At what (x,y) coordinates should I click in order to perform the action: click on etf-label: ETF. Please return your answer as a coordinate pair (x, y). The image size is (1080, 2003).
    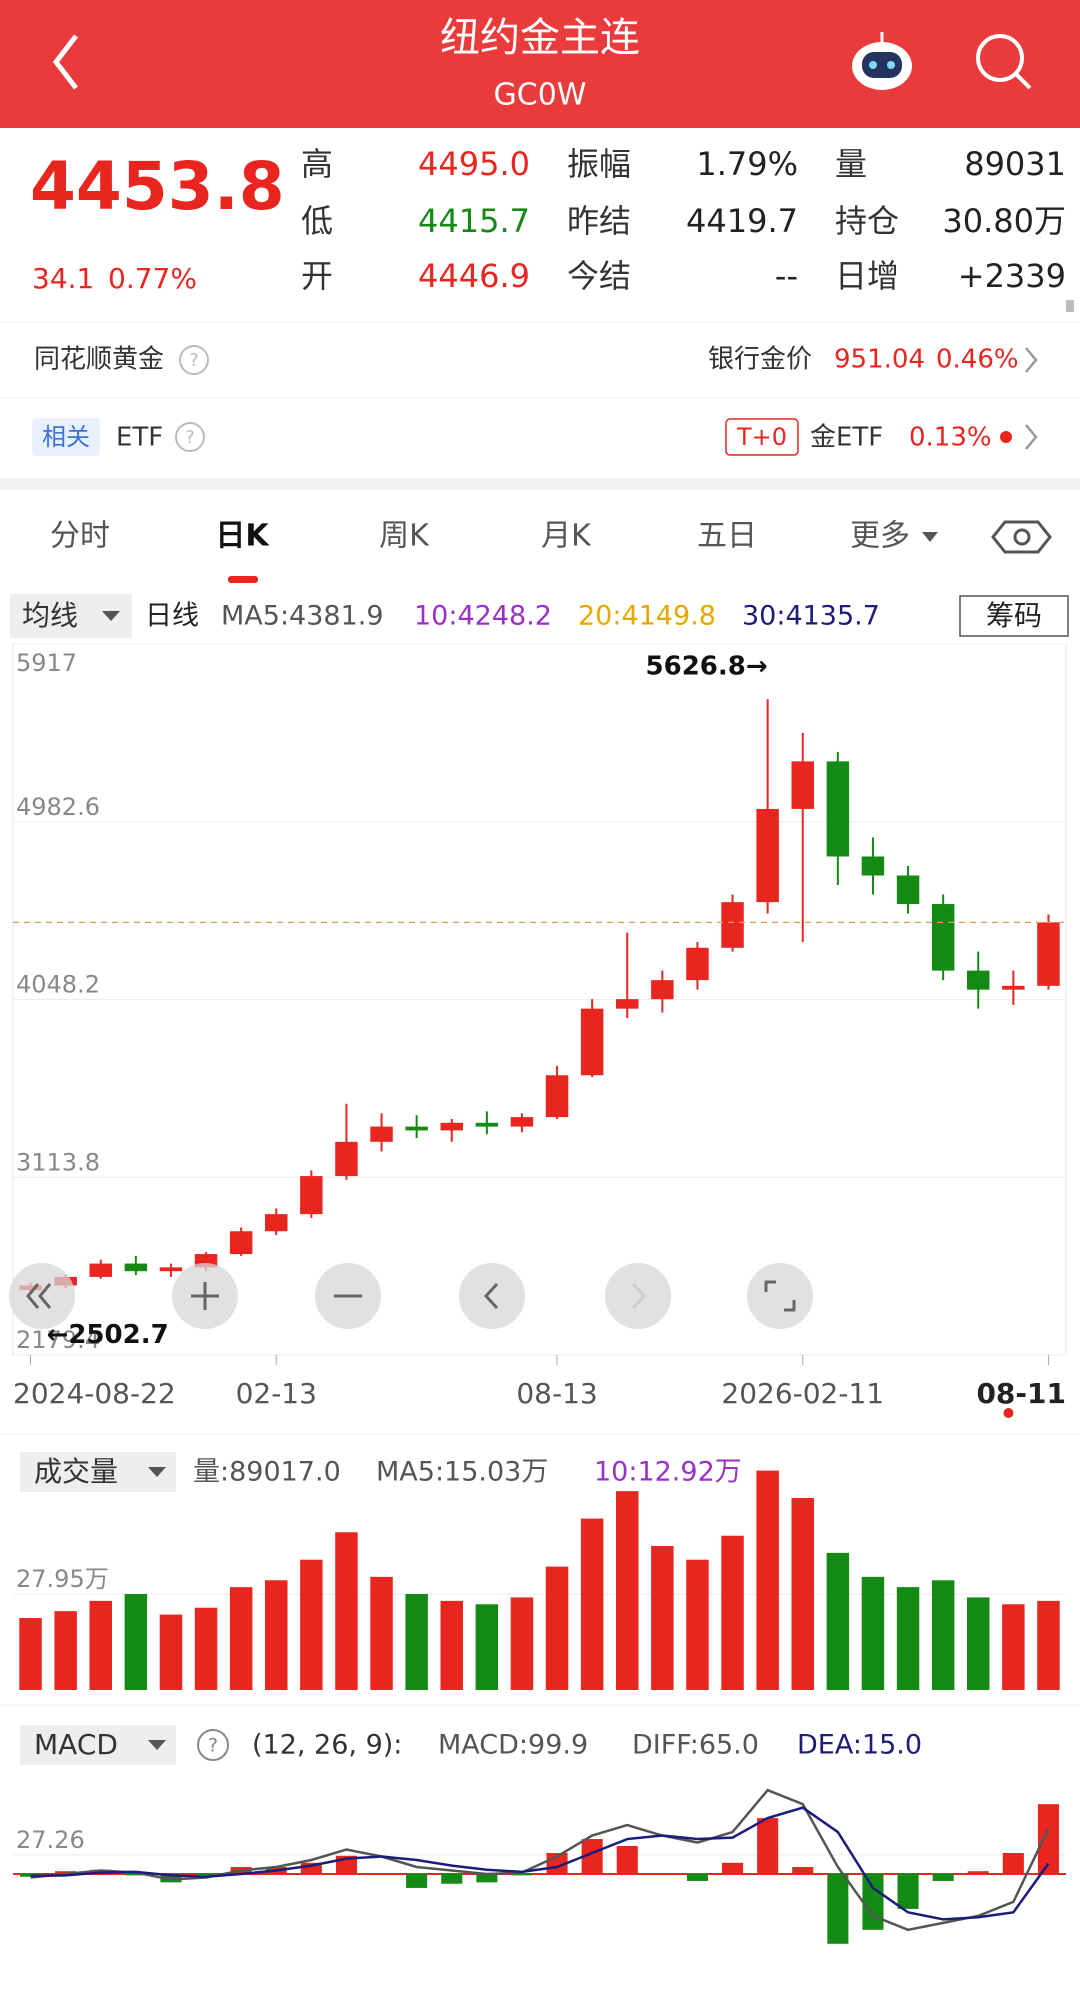
    Looking at the image, I should click on (139, 438).